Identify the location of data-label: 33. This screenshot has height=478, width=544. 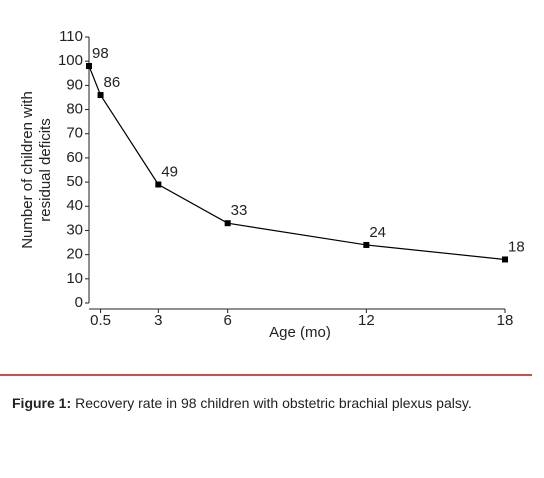
(239, 210).